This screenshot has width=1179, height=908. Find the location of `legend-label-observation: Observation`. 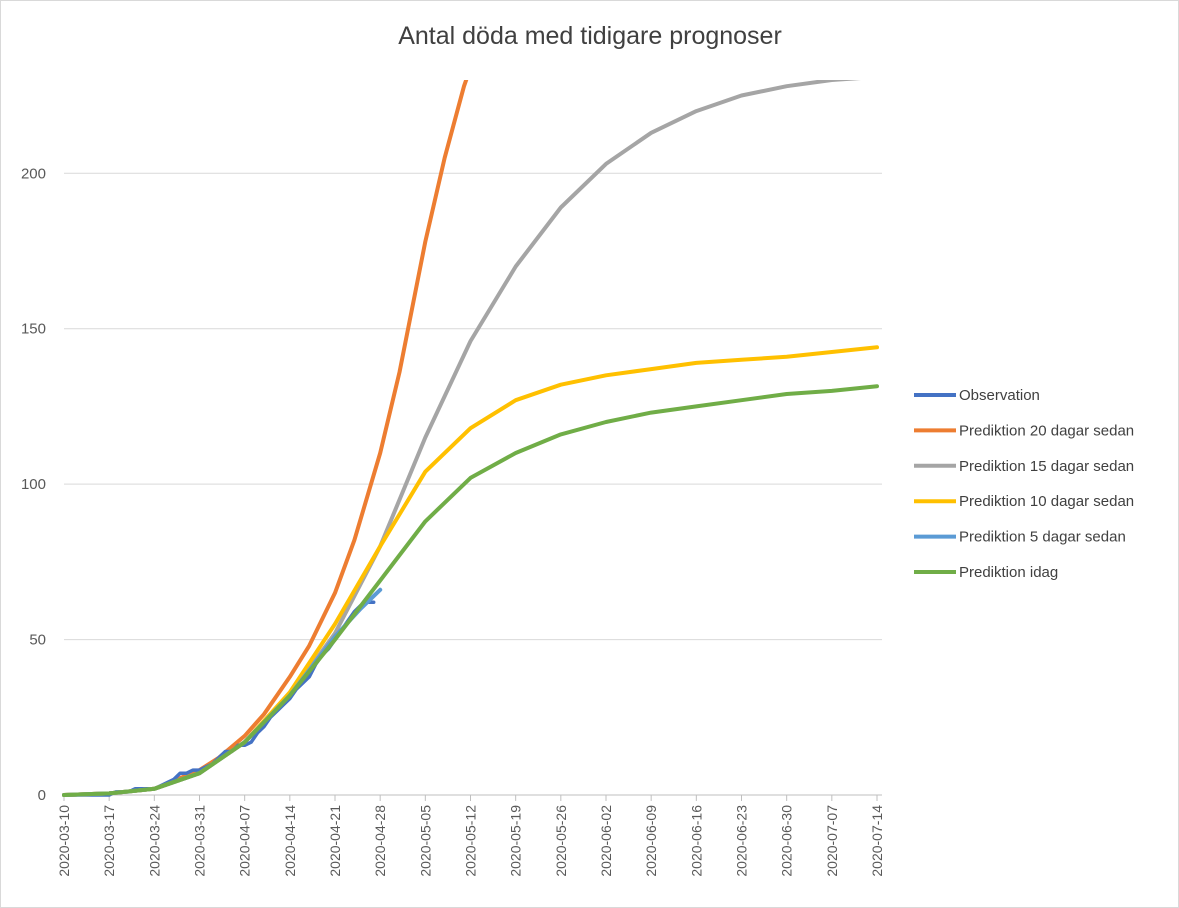

legend-label-observation: Observation is located at coordinates (999, 395).